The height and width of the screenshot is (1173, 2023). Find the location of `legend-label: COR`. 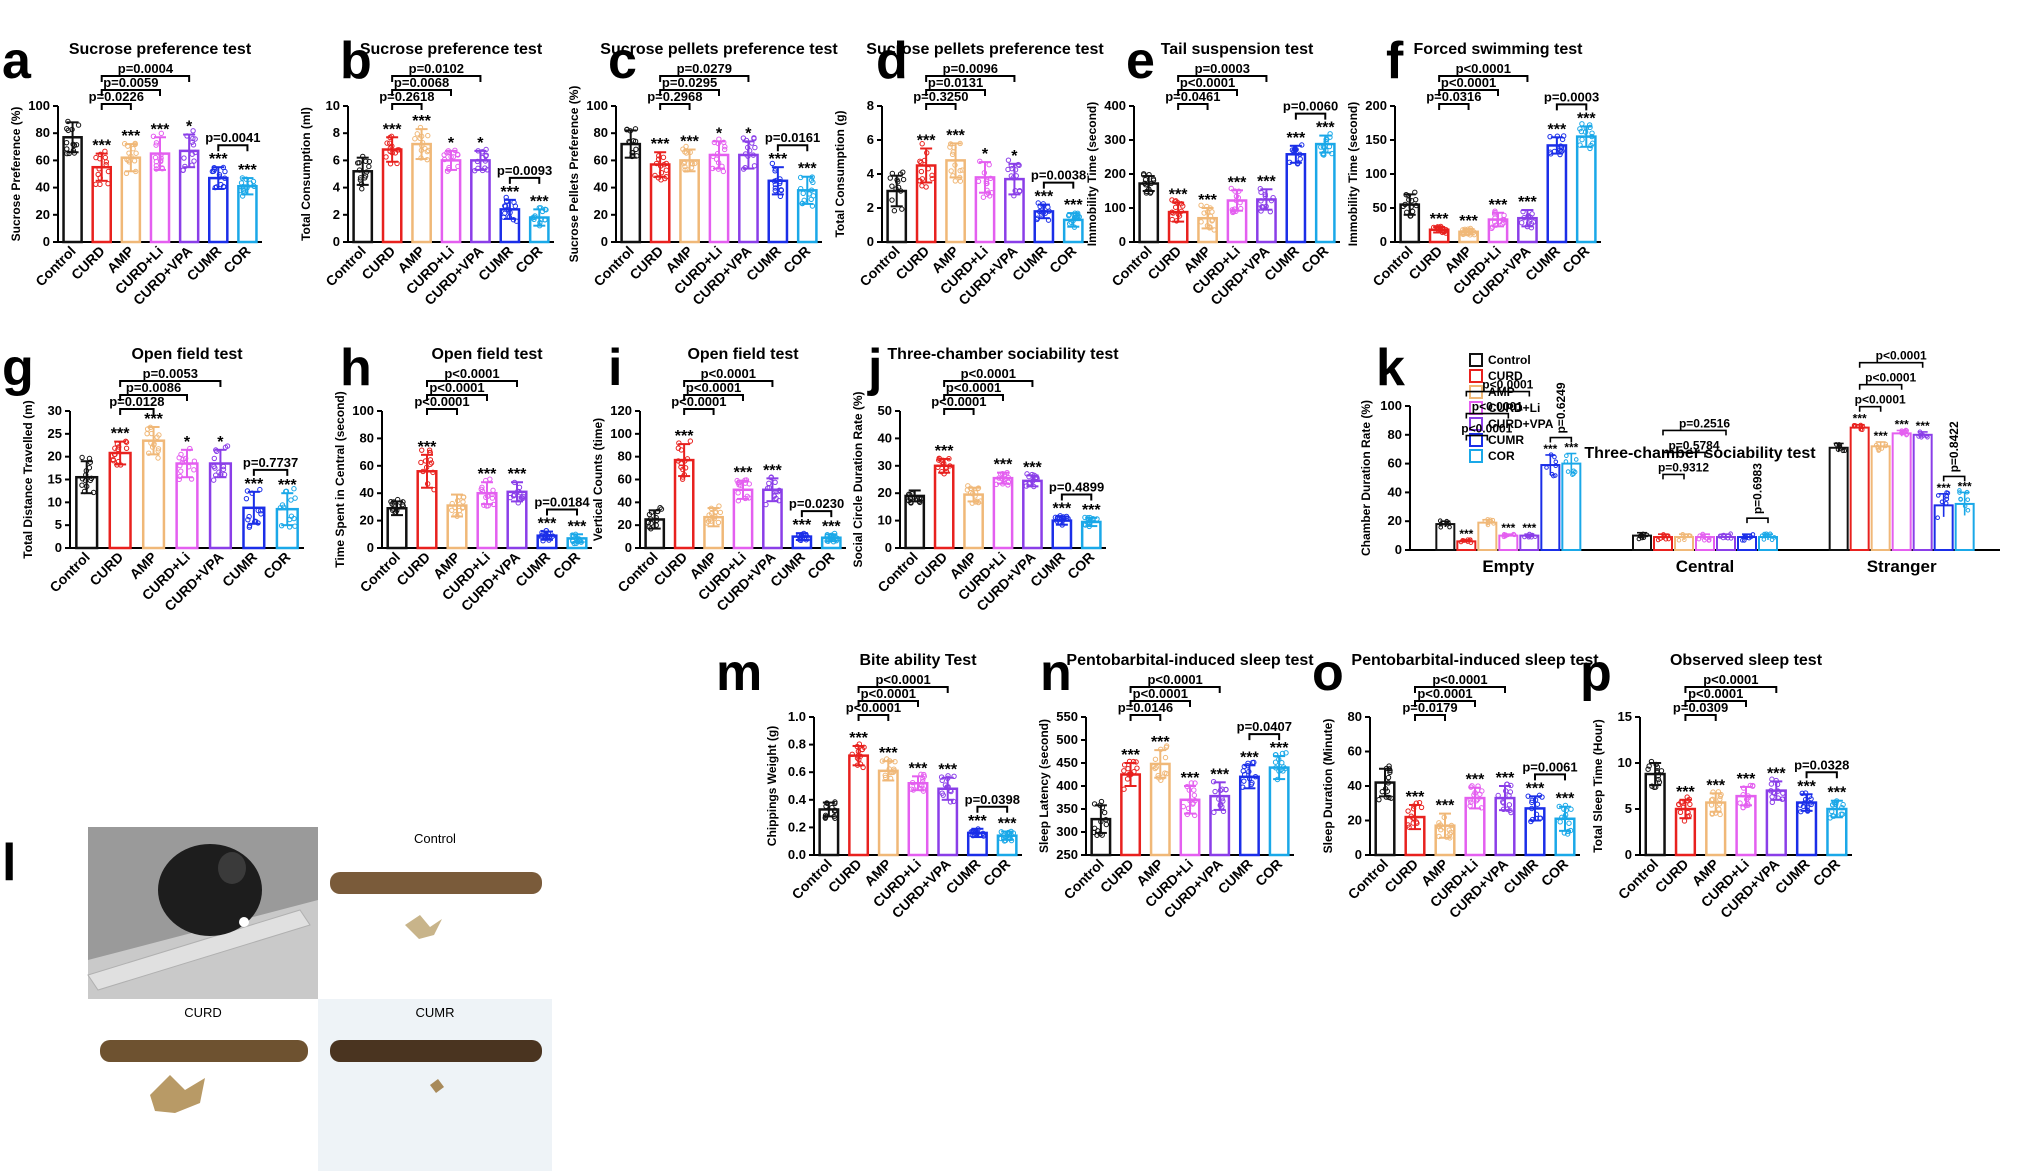

legend-label: COR is located at coordinates (1501, 456).